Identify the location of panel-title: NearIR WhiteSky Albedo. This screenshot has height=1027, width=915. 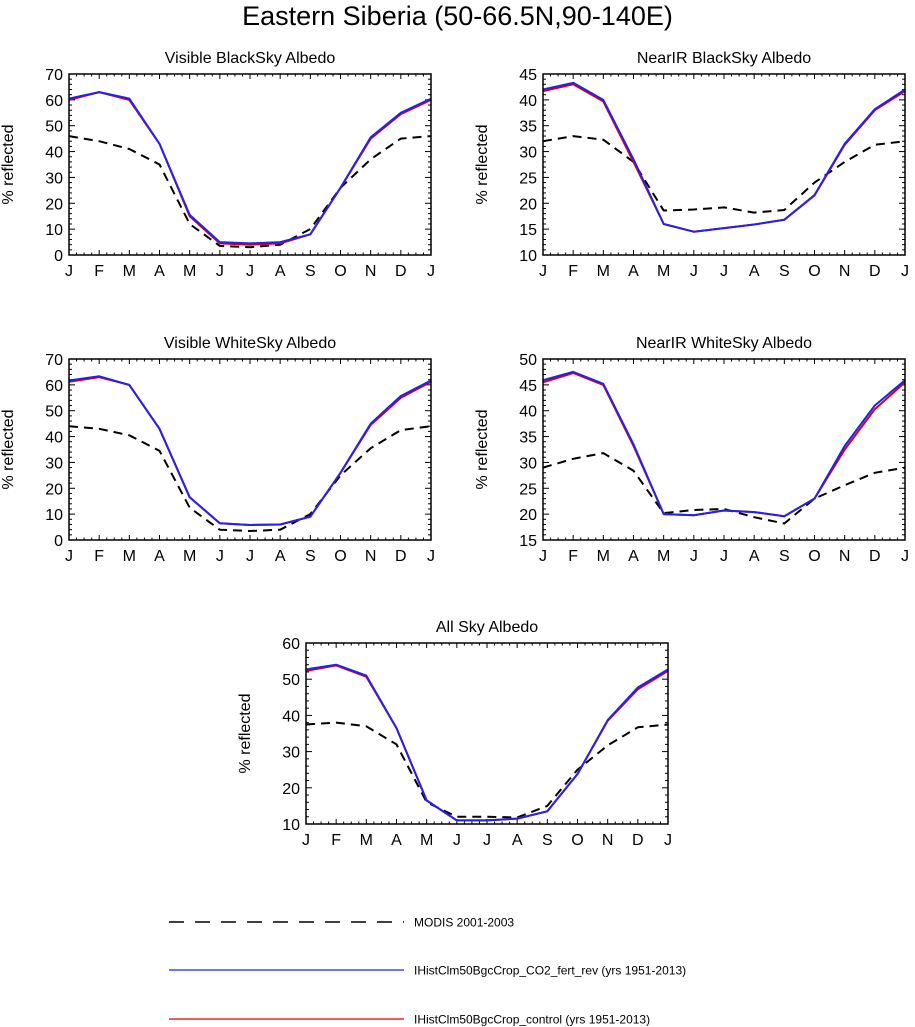
(724, 343).